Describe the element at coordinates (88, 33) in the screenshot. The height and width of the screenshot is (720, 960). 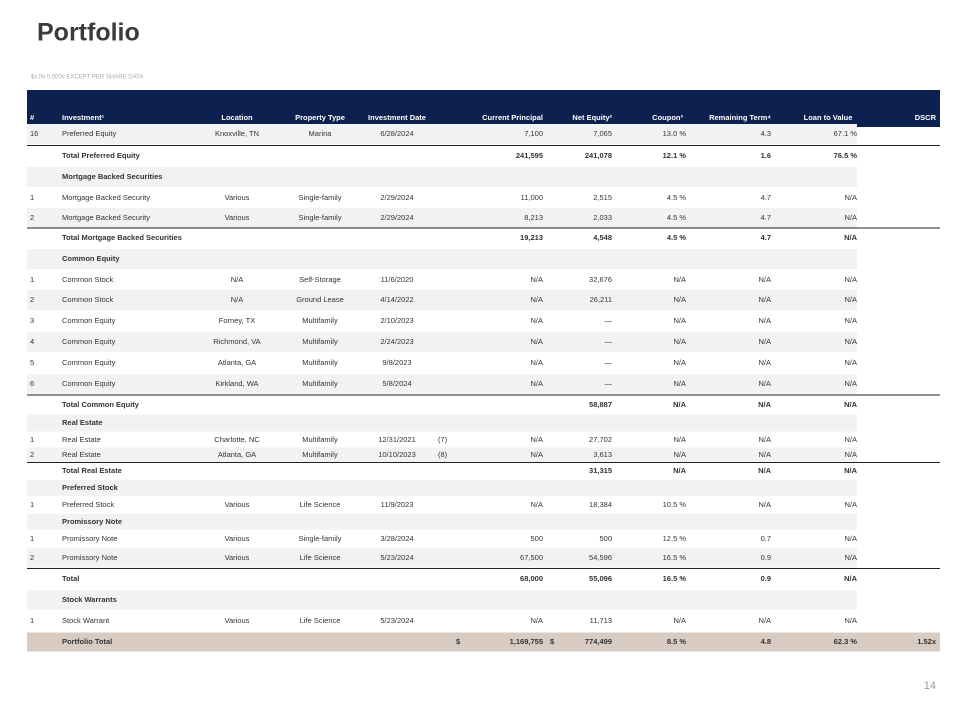
I see `page-title: Portfolio` at that location.